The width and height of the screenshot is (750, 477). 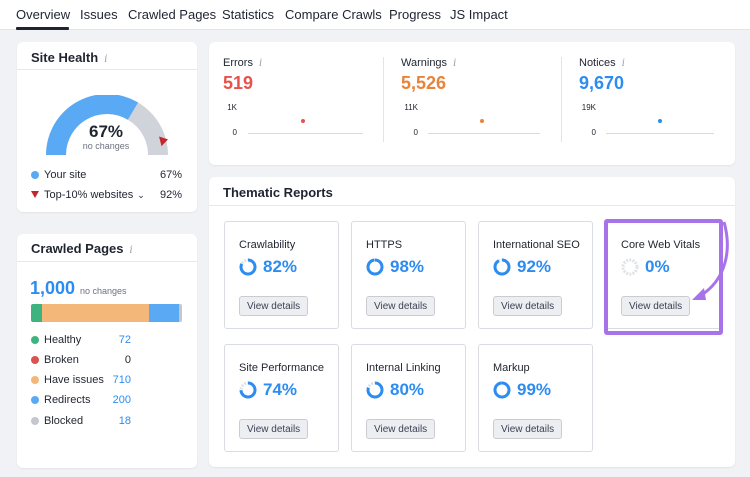 I want to click on site-health-card, so click(x=107, y=127).